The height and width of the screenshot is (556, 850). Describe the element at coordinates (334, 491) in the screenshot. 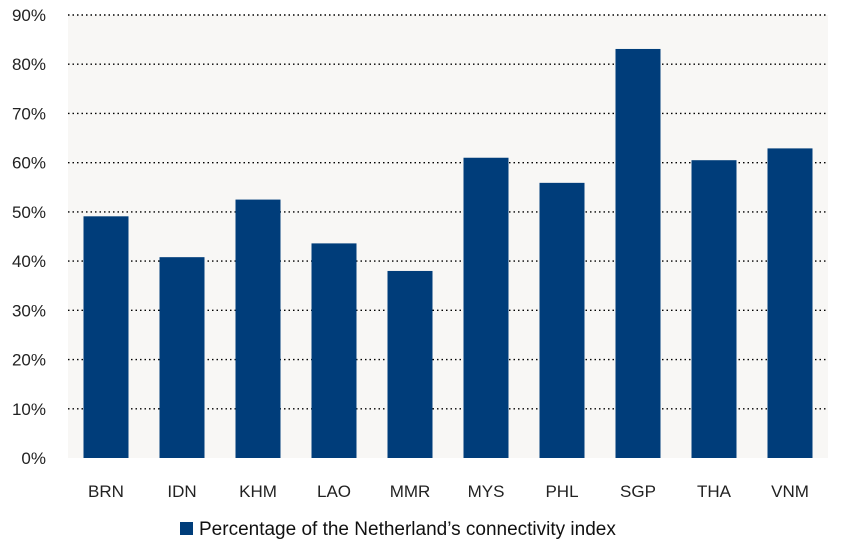

I see `x-tick-label: LAO` at that location.